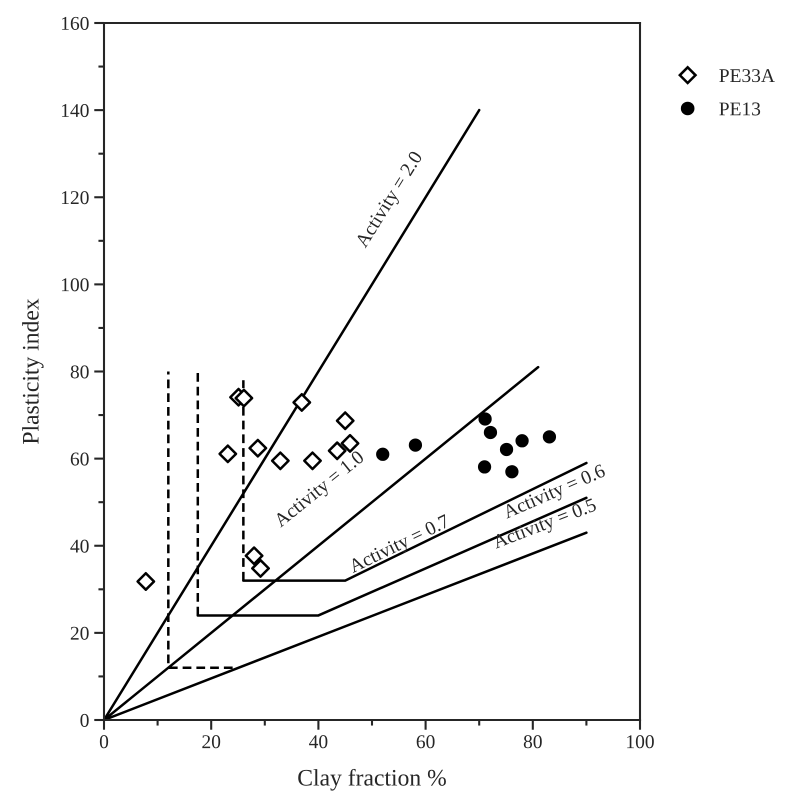 Image resolution: width=806 pixels, height=803 pixels. Describe the element at coordinates (75, 111) in the screenshot. I see `y-tick-label: 140` at that location.